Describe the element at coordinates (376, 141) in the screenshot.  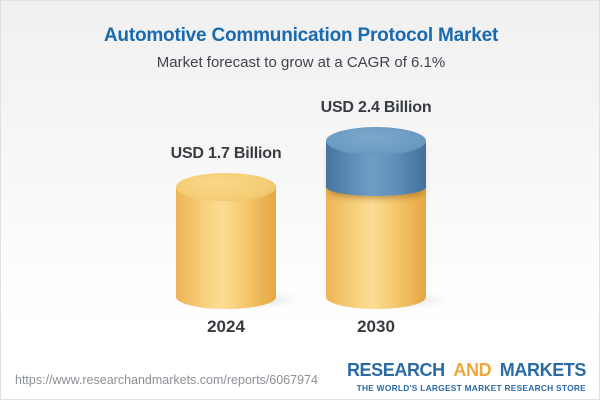
I see `cylinder-2030-growth-top` at that location.